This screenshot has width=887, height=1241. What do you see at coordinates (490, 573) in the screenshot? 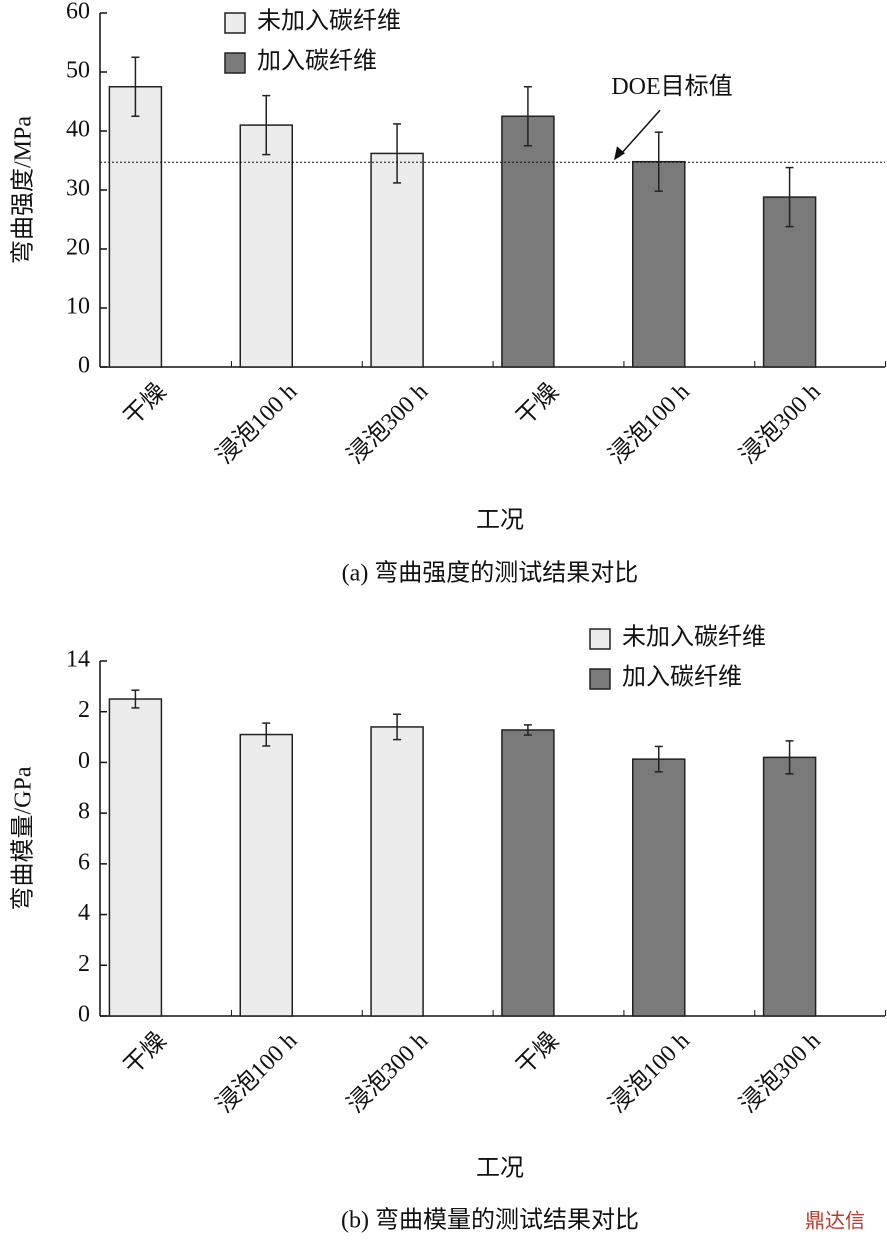
I see `caption: (a) 弯曲强度的测试结果对比` at bounding box center [490, 573].